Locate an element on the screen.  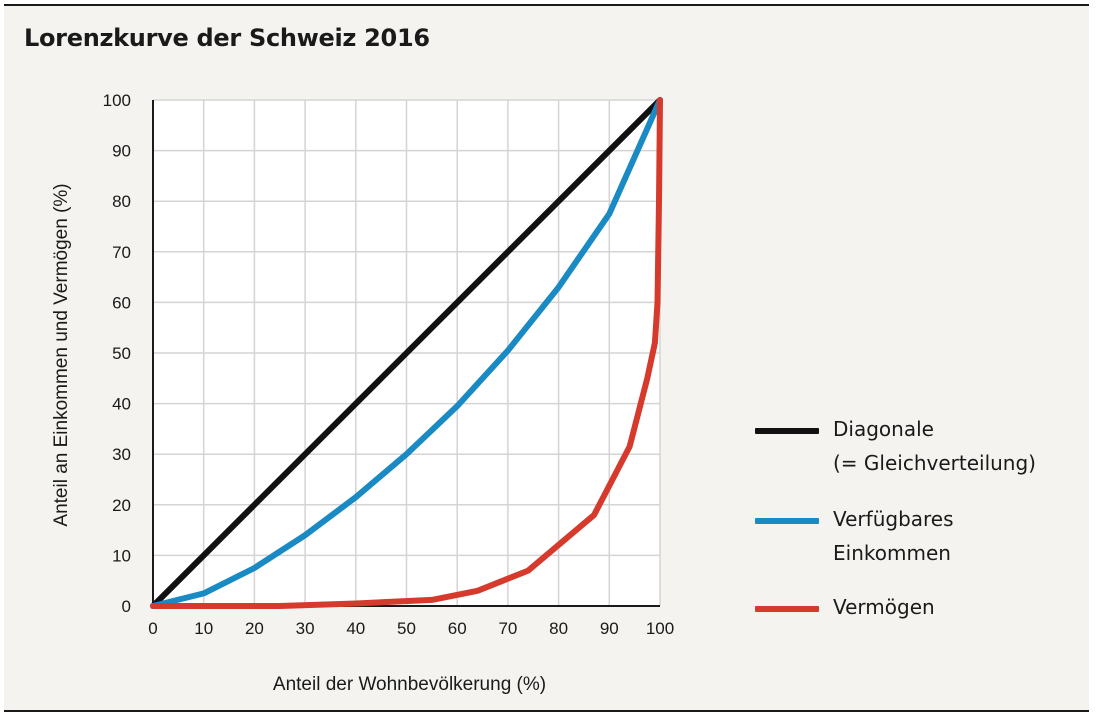
legend-wealth-label: Vermögen is located at coordinates (884, 607).